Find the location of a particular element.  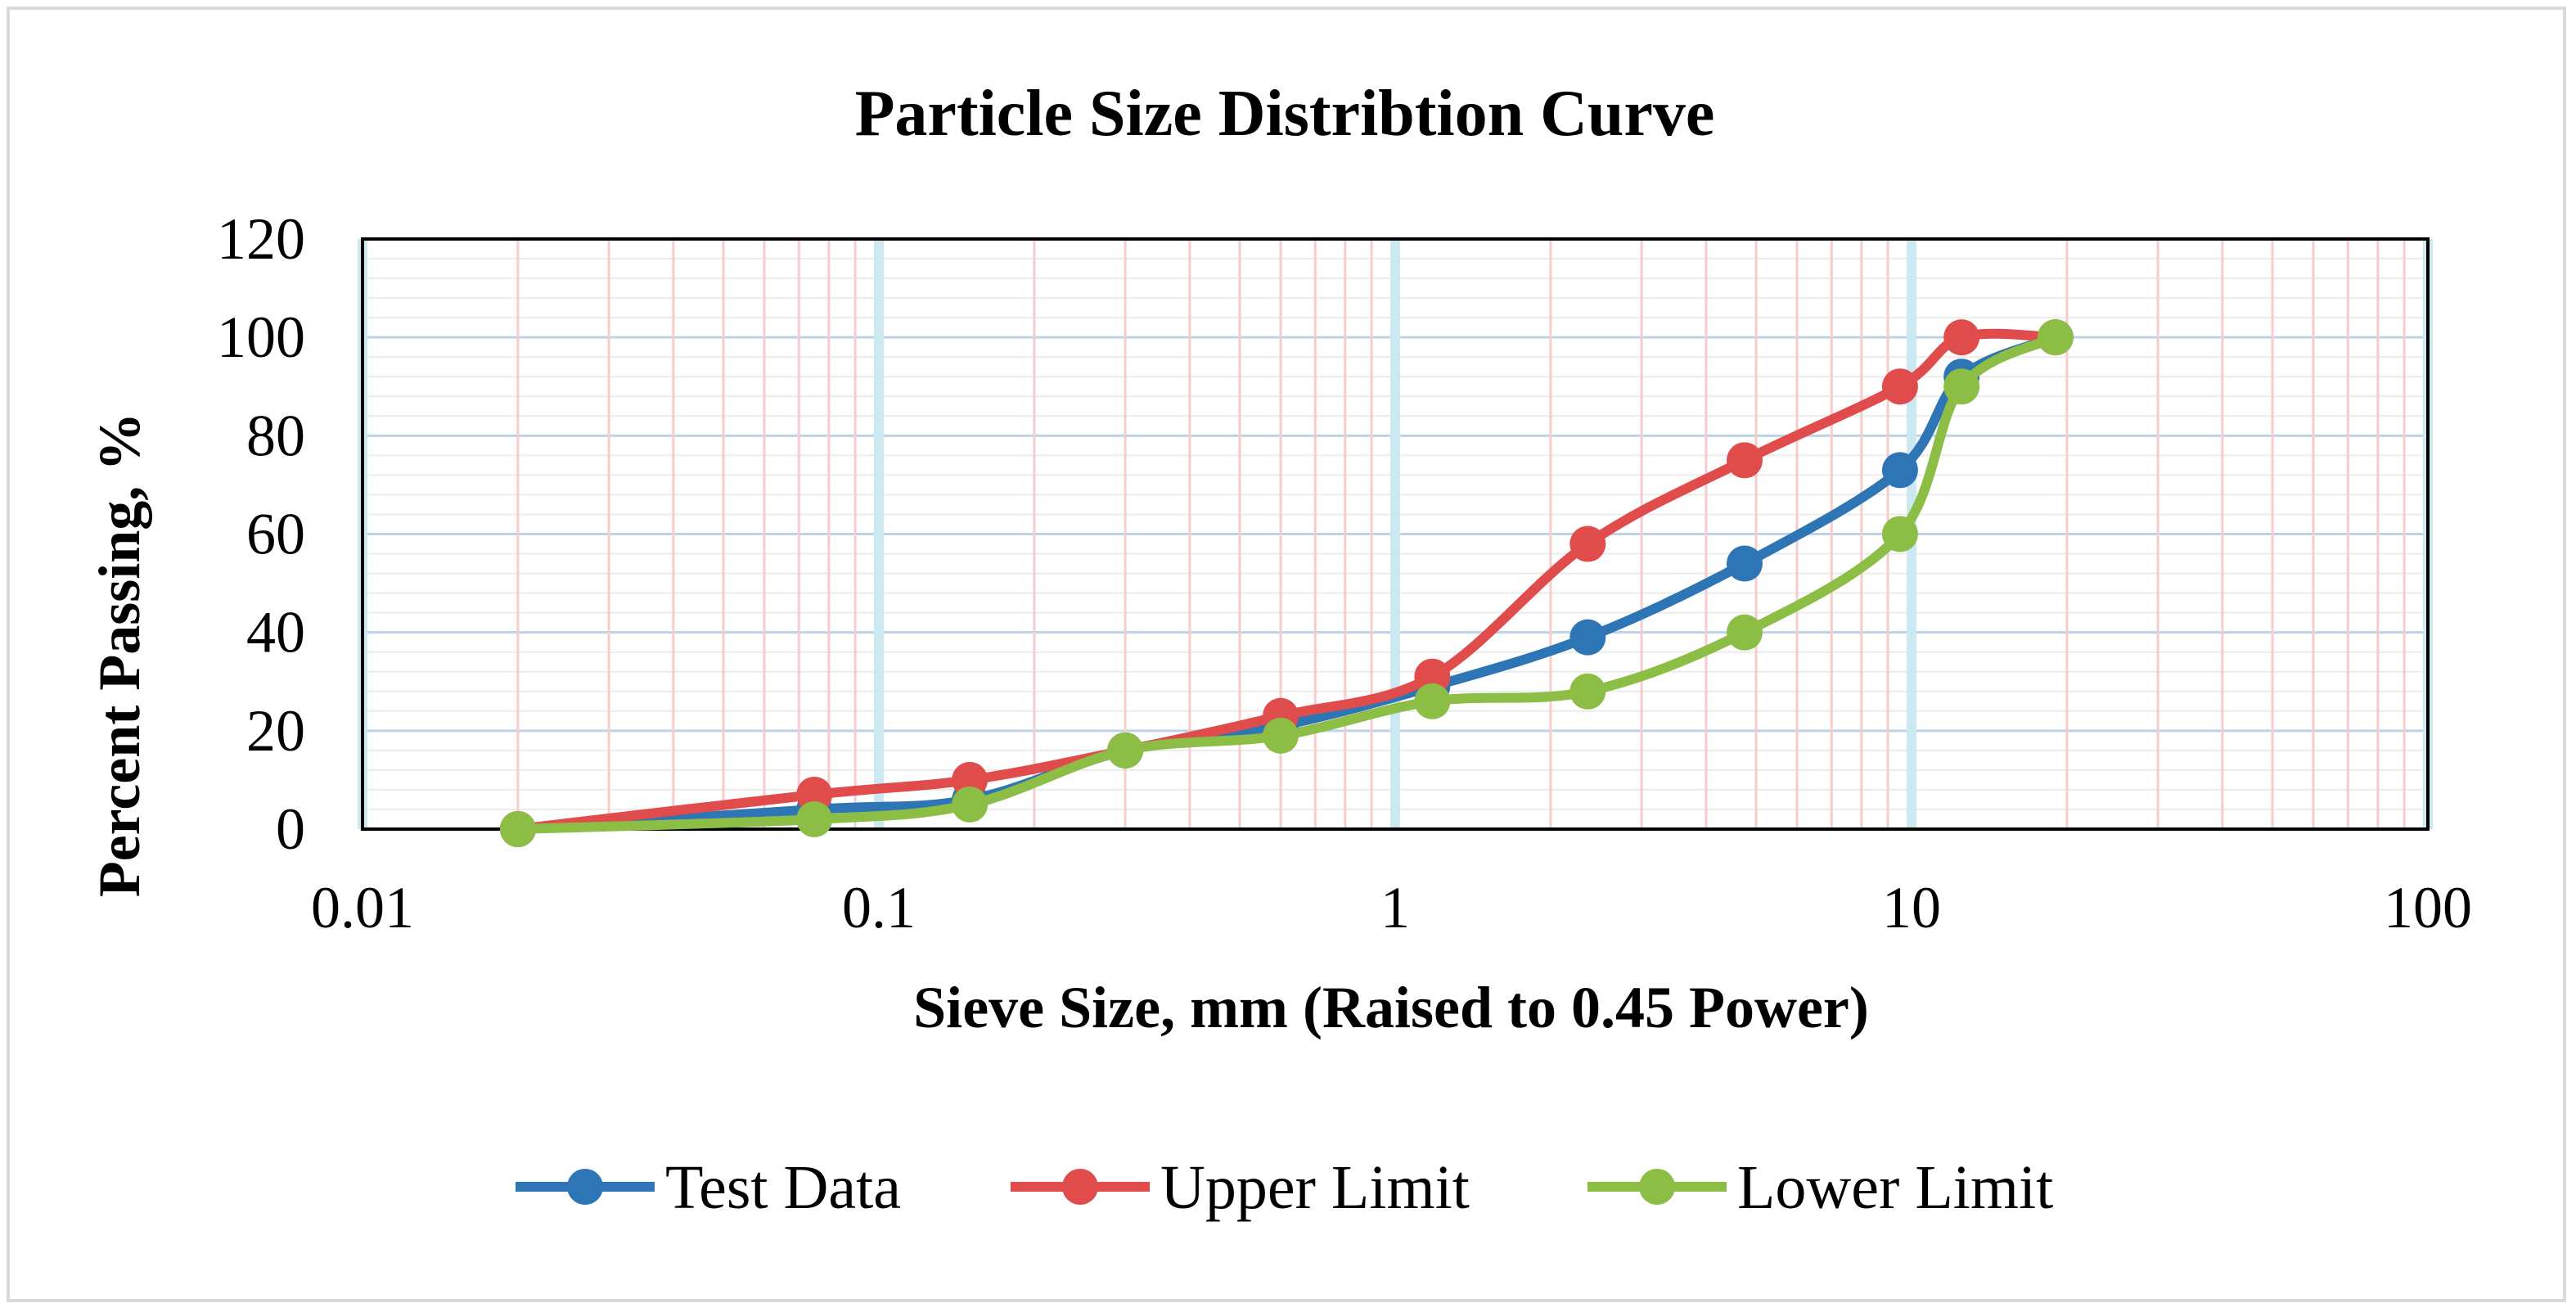

x-tick-label: 100 is located at coordinates (2428, 907).